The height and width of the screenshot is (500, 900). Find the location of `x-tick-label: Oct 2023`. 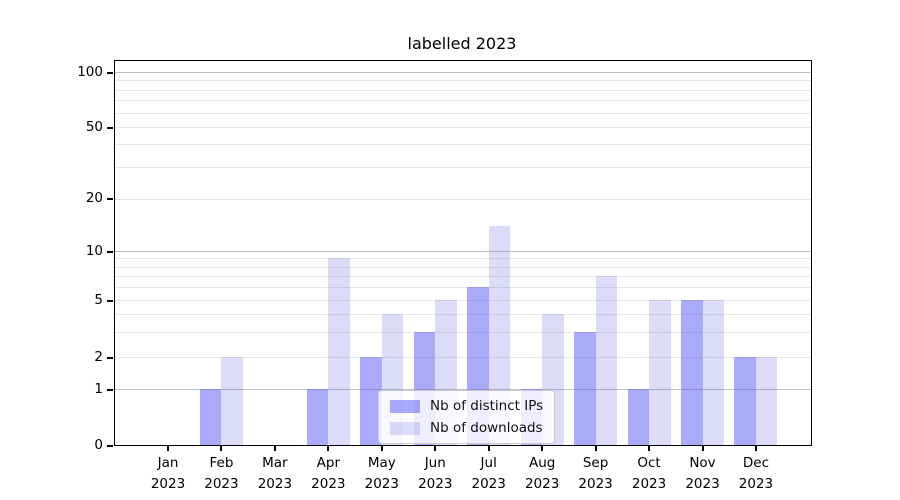

x-tick-label: Oct 2023 is located at coordinates (649, 473).